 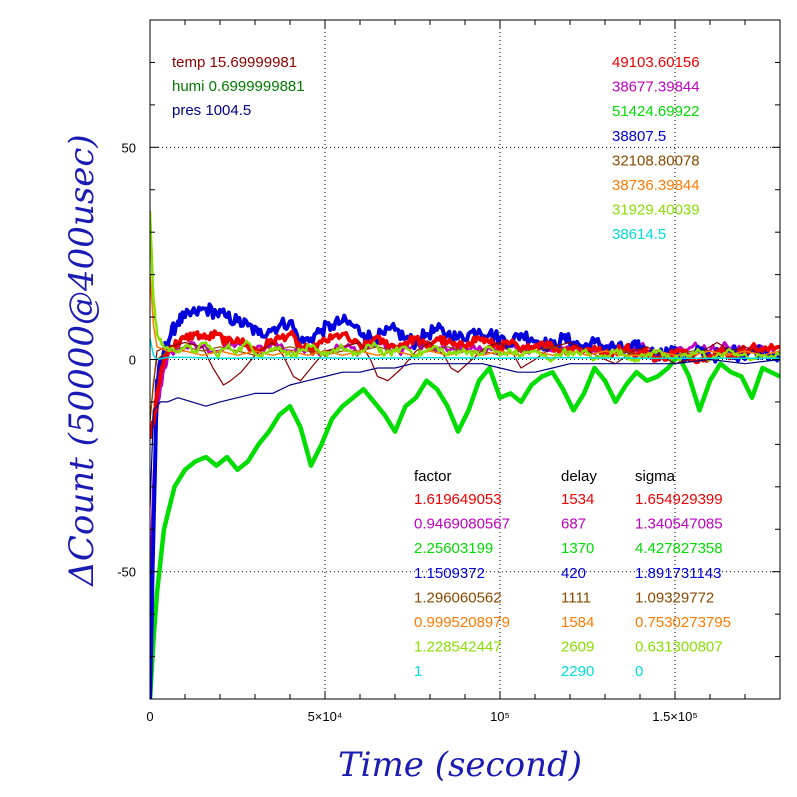 What do you see at coordinates (679, 647) in the screenshot?
I see `table-cell-sigma: 0.631300807` at bounding box center [679, 647].